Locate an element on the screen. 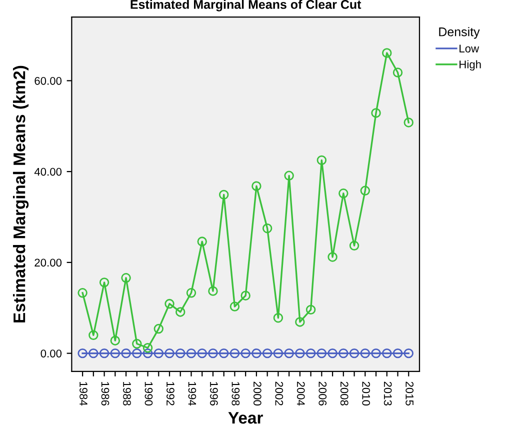 The height and width of the screenshot is (427, 531). x-axis-title: Year is located at coordinates (245, 418).